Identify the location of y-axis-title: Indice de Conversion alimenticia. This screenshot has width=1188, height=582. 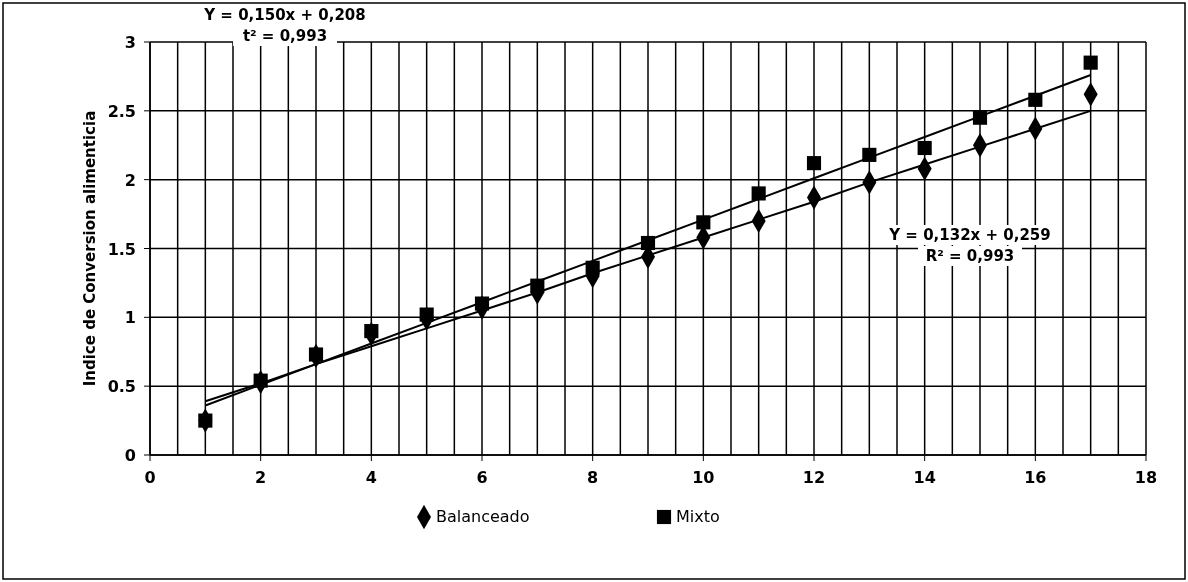
(90, 248).